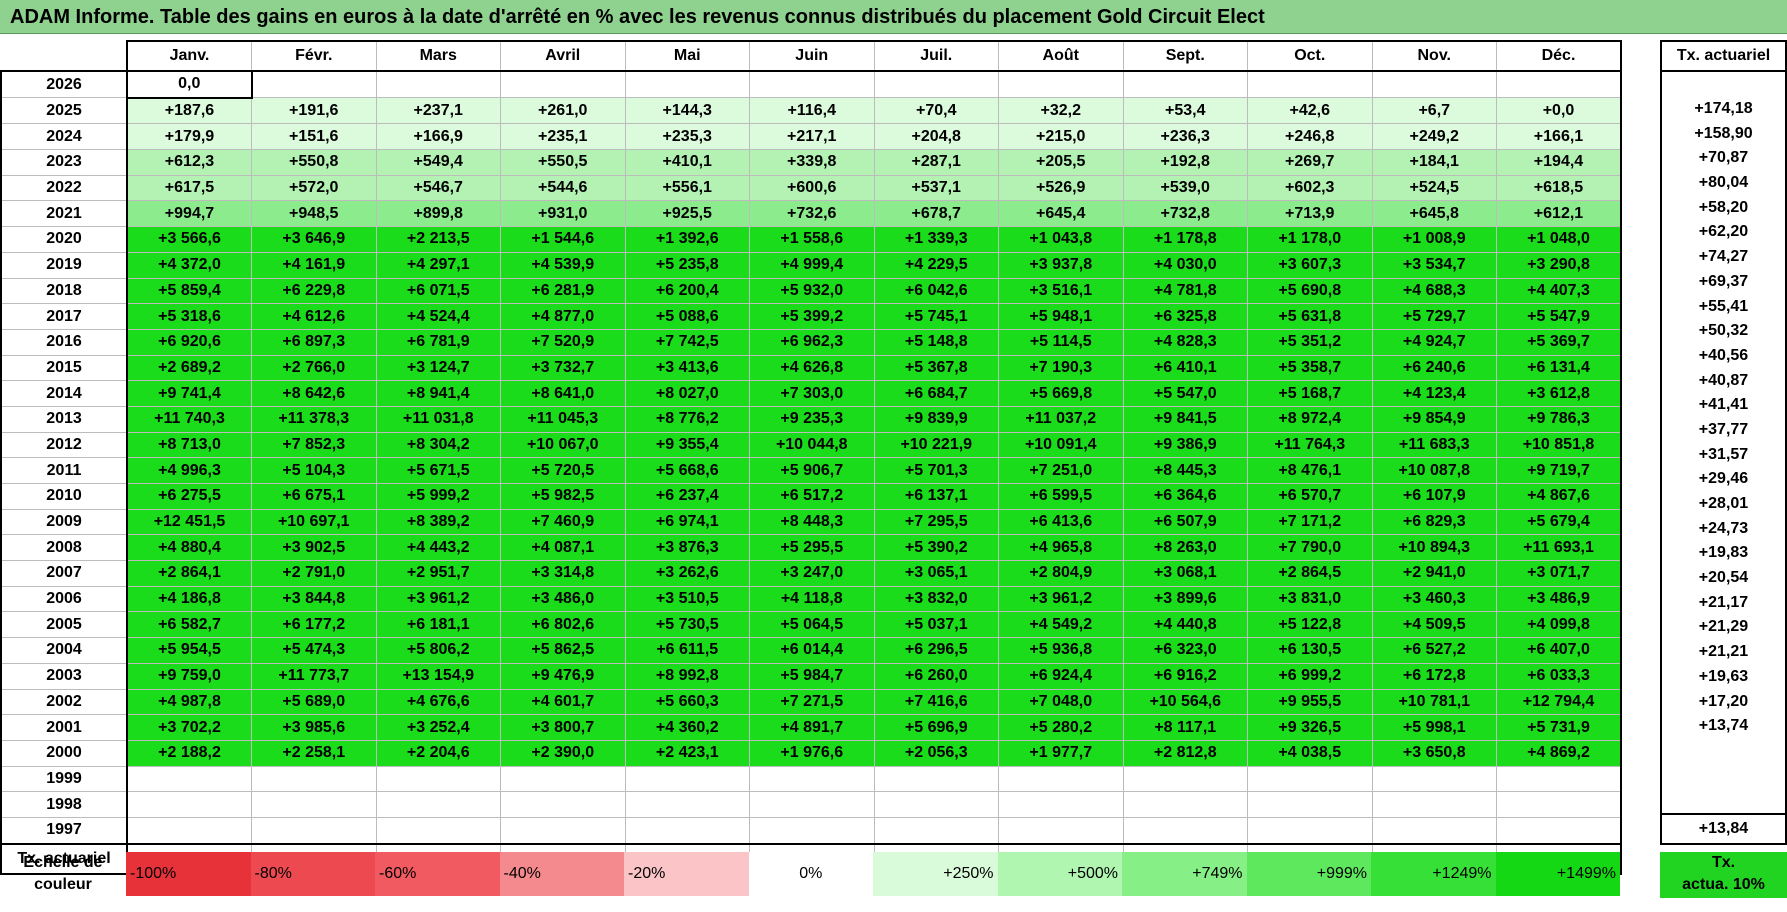 Image resolution: width=1787 pixels, height=912 pixels. I want to click on value-cell: +5 998,1, so click(1434, 727).